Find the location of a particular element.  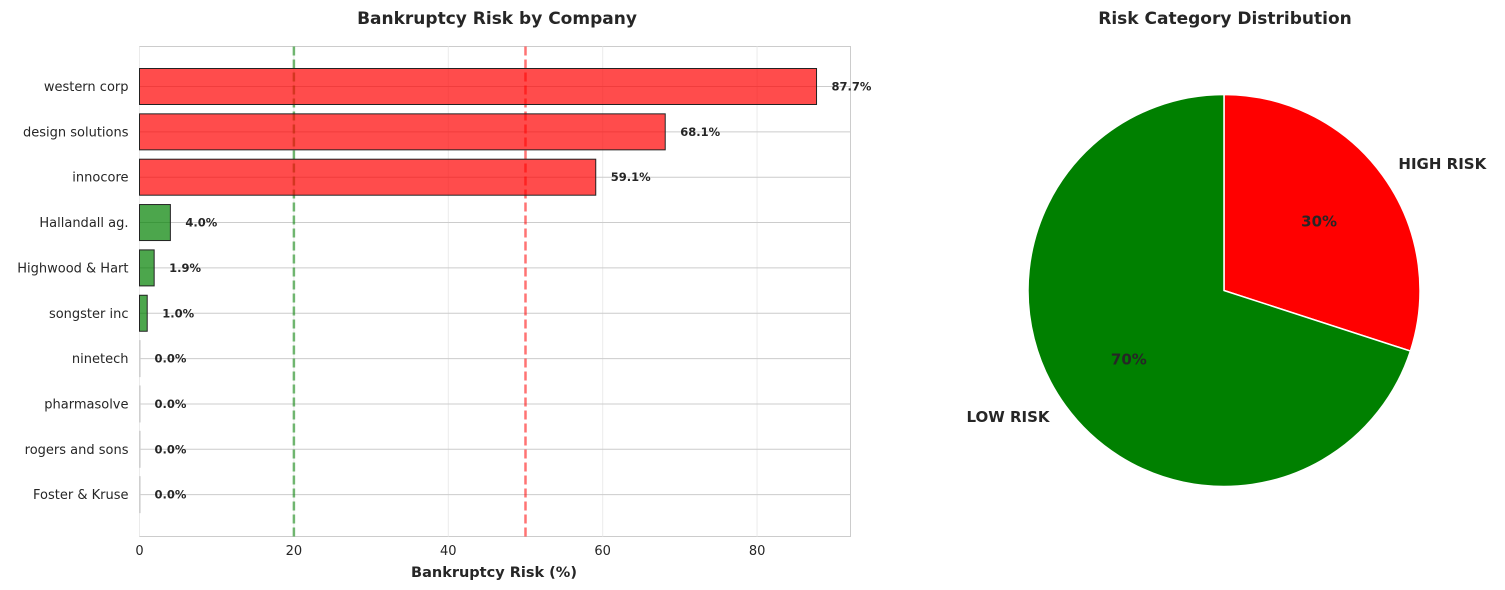

y-tick-label: ninetech is located at coordinates (100, 359).